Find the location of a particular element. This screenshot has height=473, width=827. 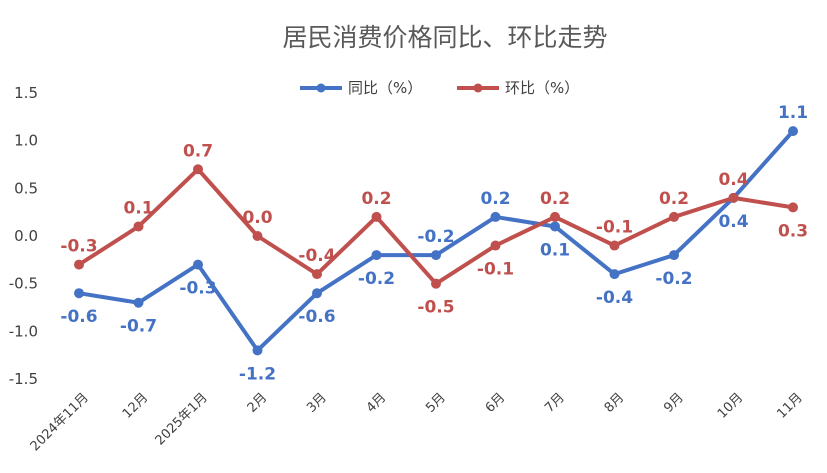

y-tick-label: 0.5 is located at coordinates (26, 188).